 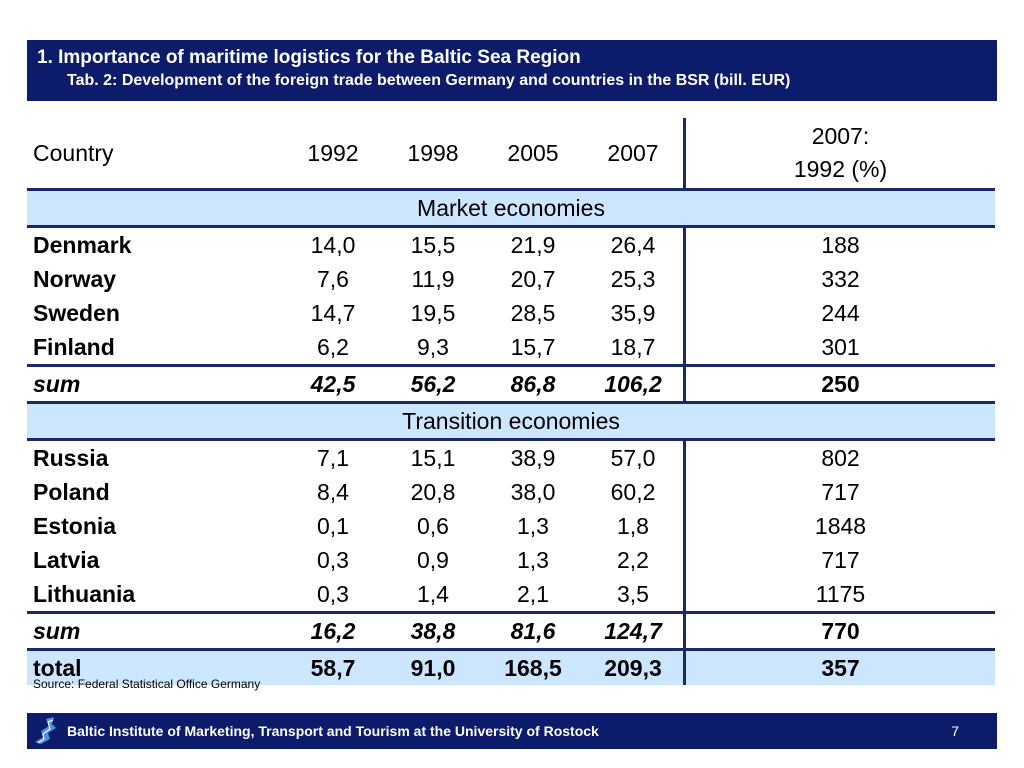 What do you see at coordinates (433, 313) in the screenshot?
I see `value-1998: 19,5` at bounding box center [433, 313].